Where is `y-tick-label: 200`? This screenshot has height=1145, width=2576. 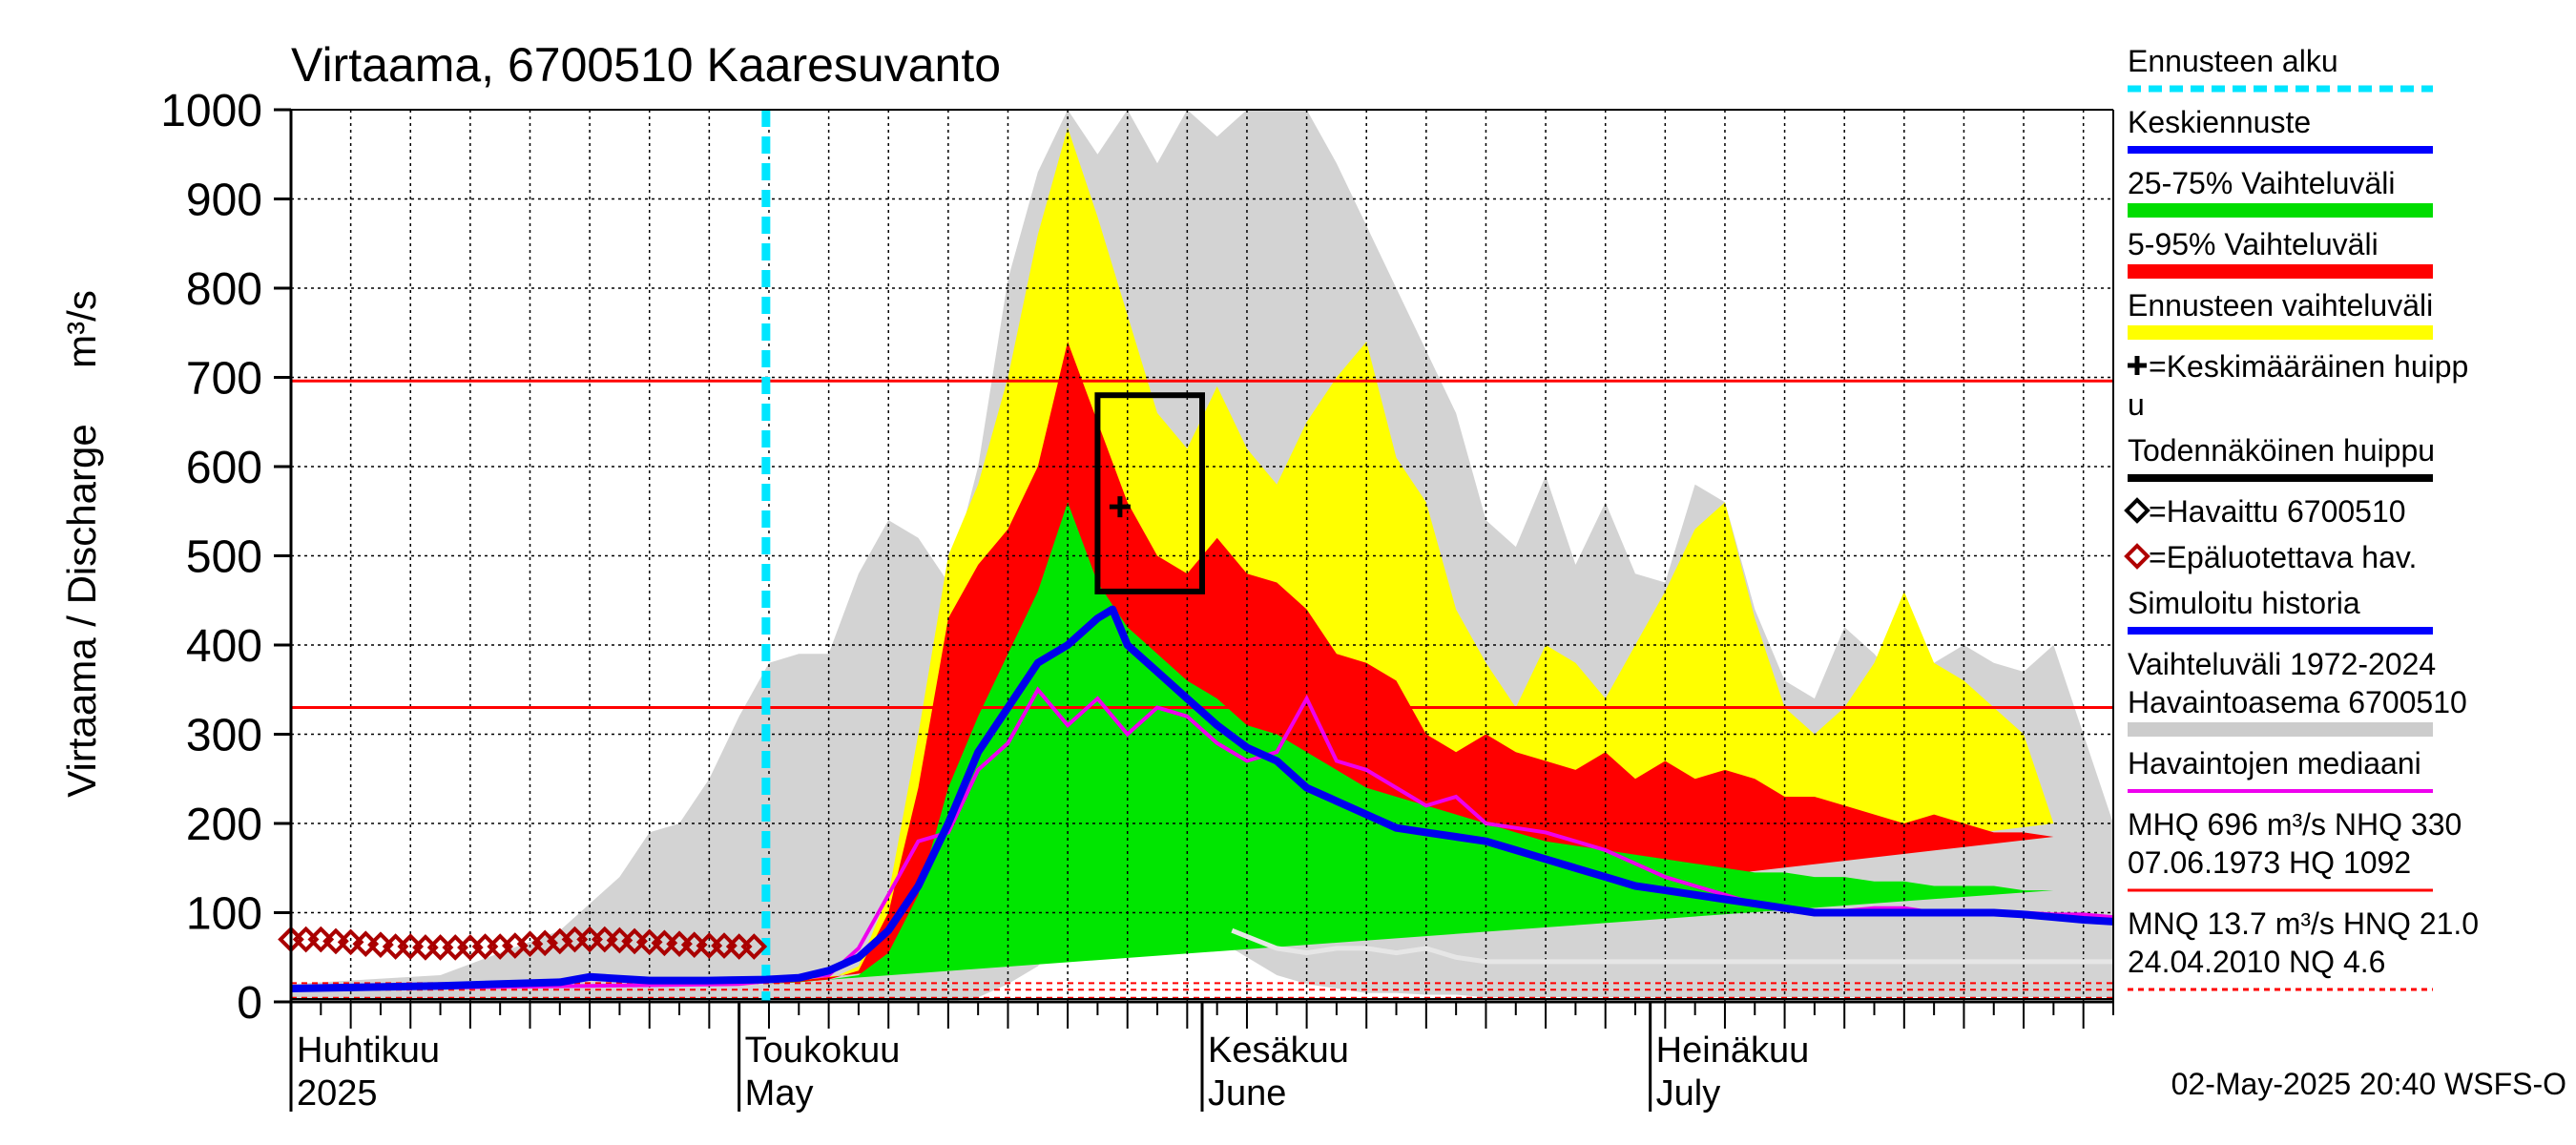 y-tick-label: 200 is located at coordinates (224, 825).